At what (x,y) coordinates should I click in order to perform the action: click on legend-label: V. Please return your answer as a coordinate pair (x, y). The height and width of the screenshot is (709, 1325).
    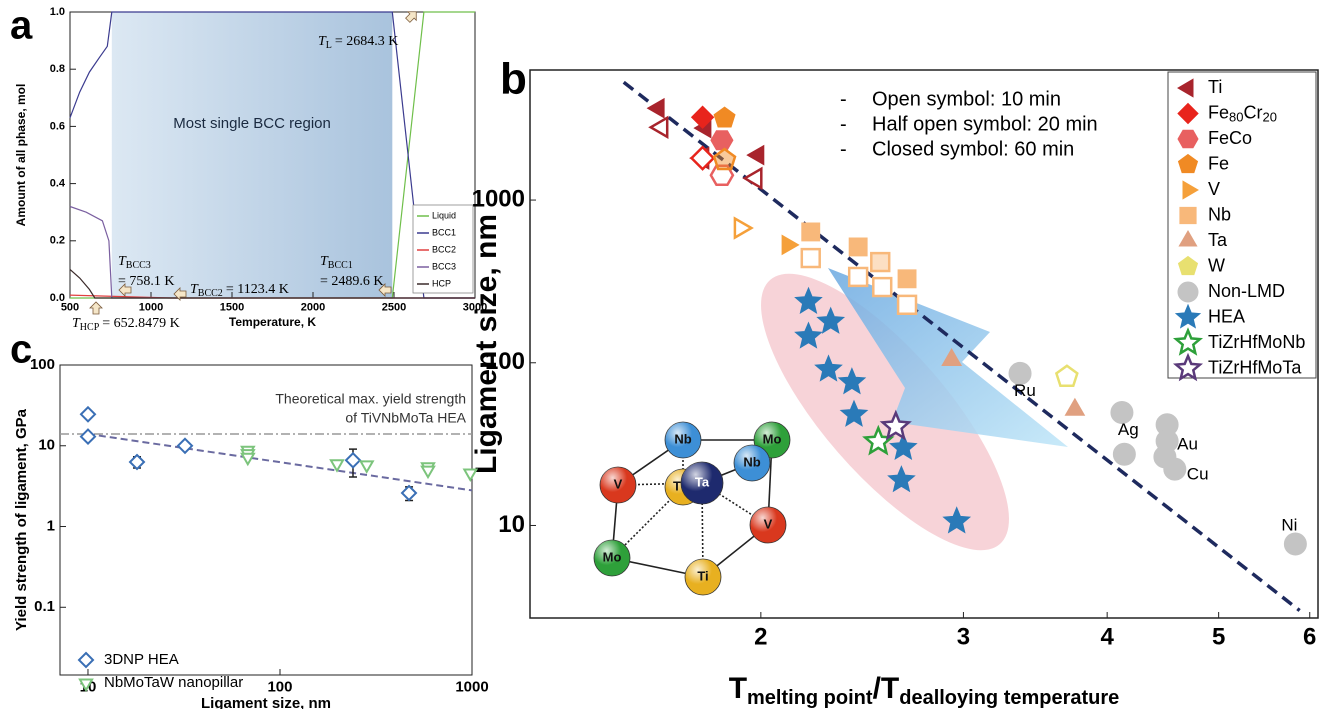
    Looking at the image, I should click on (1214, 189).